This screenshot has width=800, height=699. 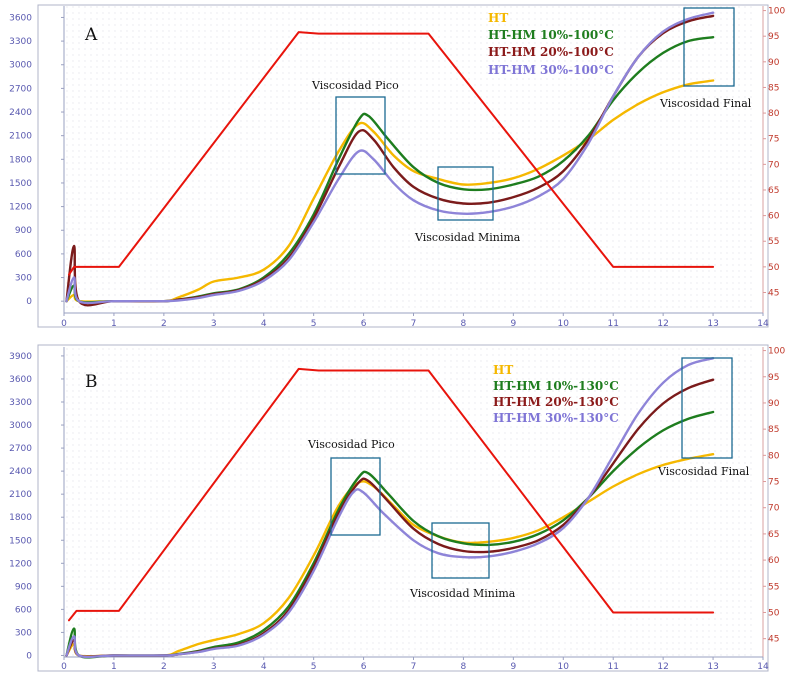 What do you see at coordinates (774, 217) in the screenshot?
I see `panel-a-right-tick-label: 60` at bounding box center [774, 217].